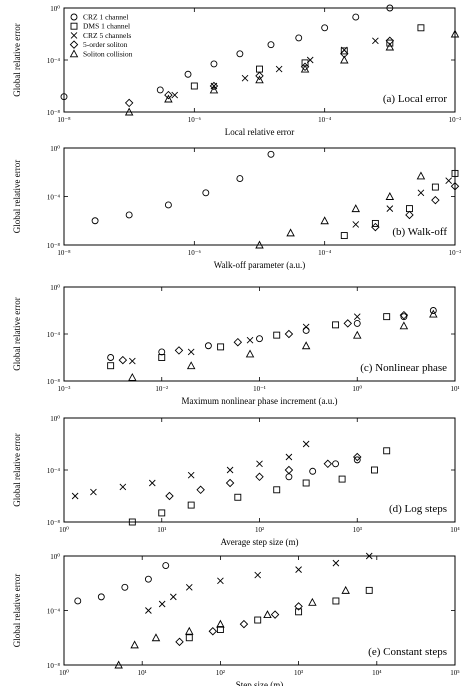  I want to click on x-tick-label: 10⁻⁴, so click(325, 253).